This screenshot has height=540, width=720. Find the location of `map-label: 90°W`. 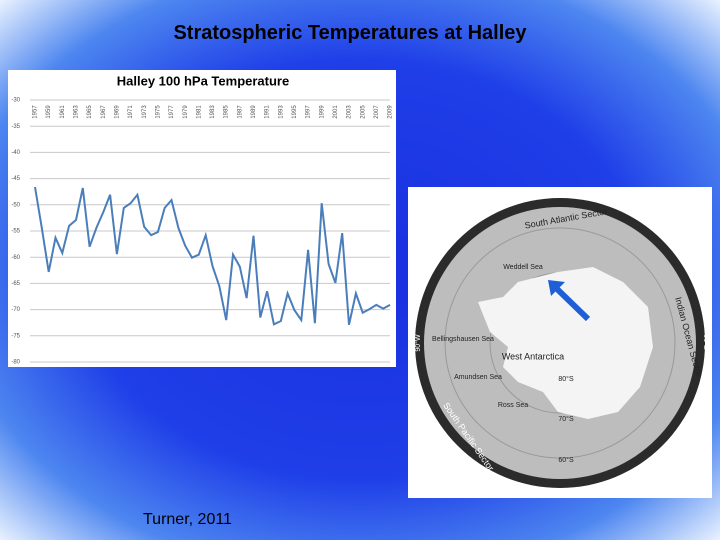

map-label: 90°W is located at coordinates (418, 343).